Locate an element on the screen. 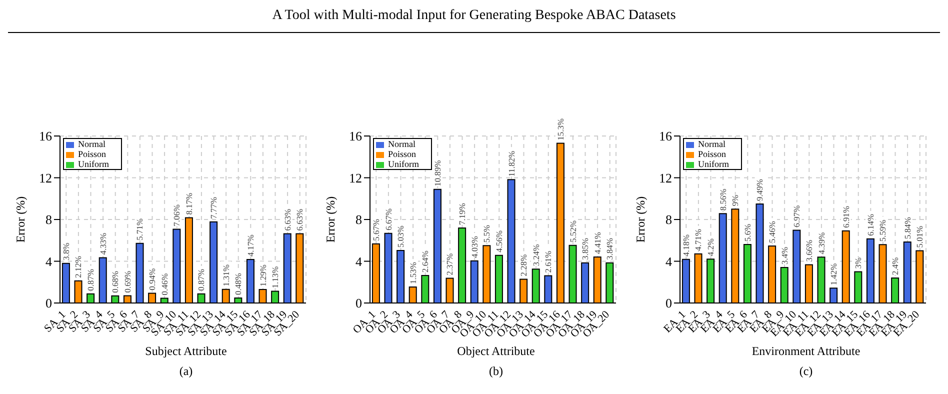 The height and width of the screenshot is (394, 948). data-label: 5.52% is located at coordinates (573, 231).